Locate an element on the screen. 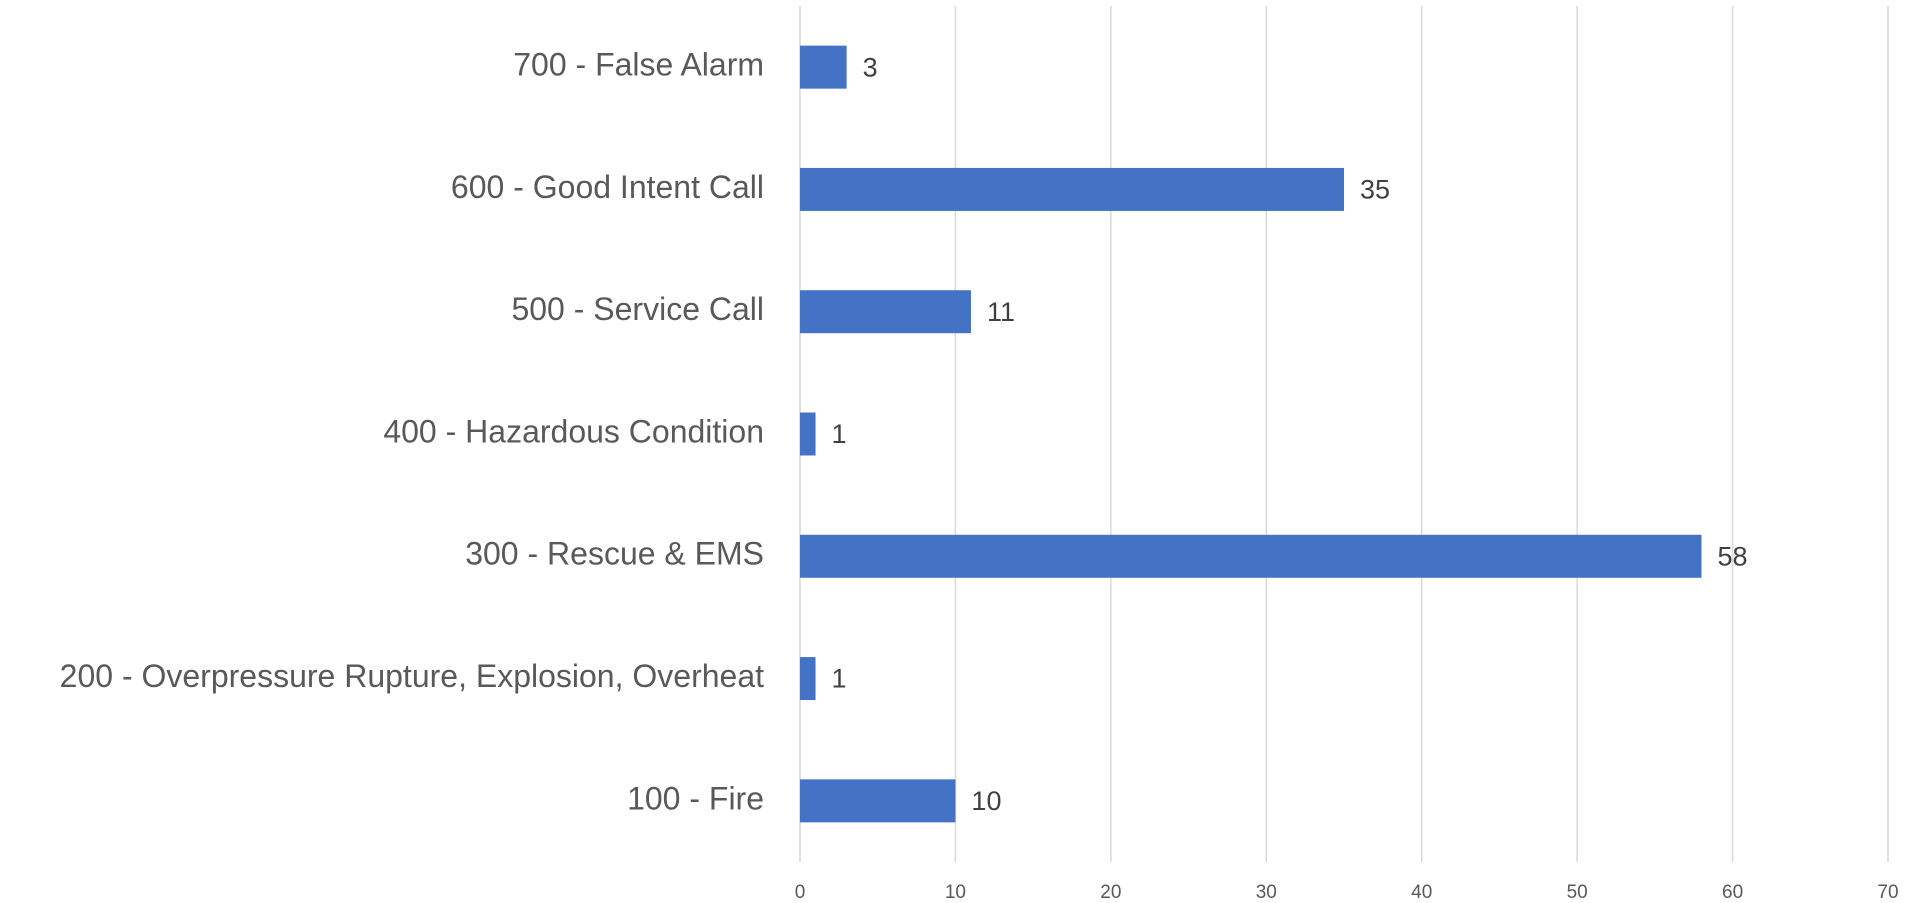 Image resolution: width=1908 pixels, height=903 pixels. x-tick-label: 10 is located at coordinates (955, 892).